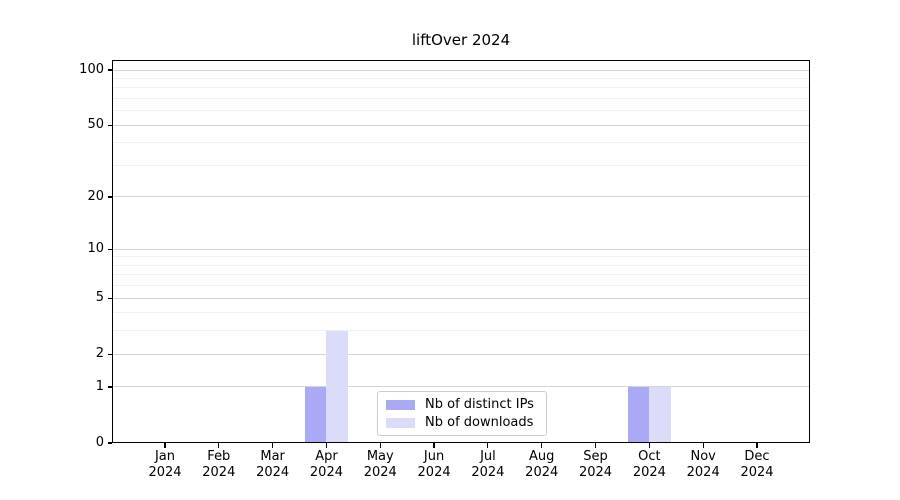  What do you see at coordinates (434, 464) in the screenshot?
I see `x-tick-label: Jun 2024` at bounding box center [434, 464].